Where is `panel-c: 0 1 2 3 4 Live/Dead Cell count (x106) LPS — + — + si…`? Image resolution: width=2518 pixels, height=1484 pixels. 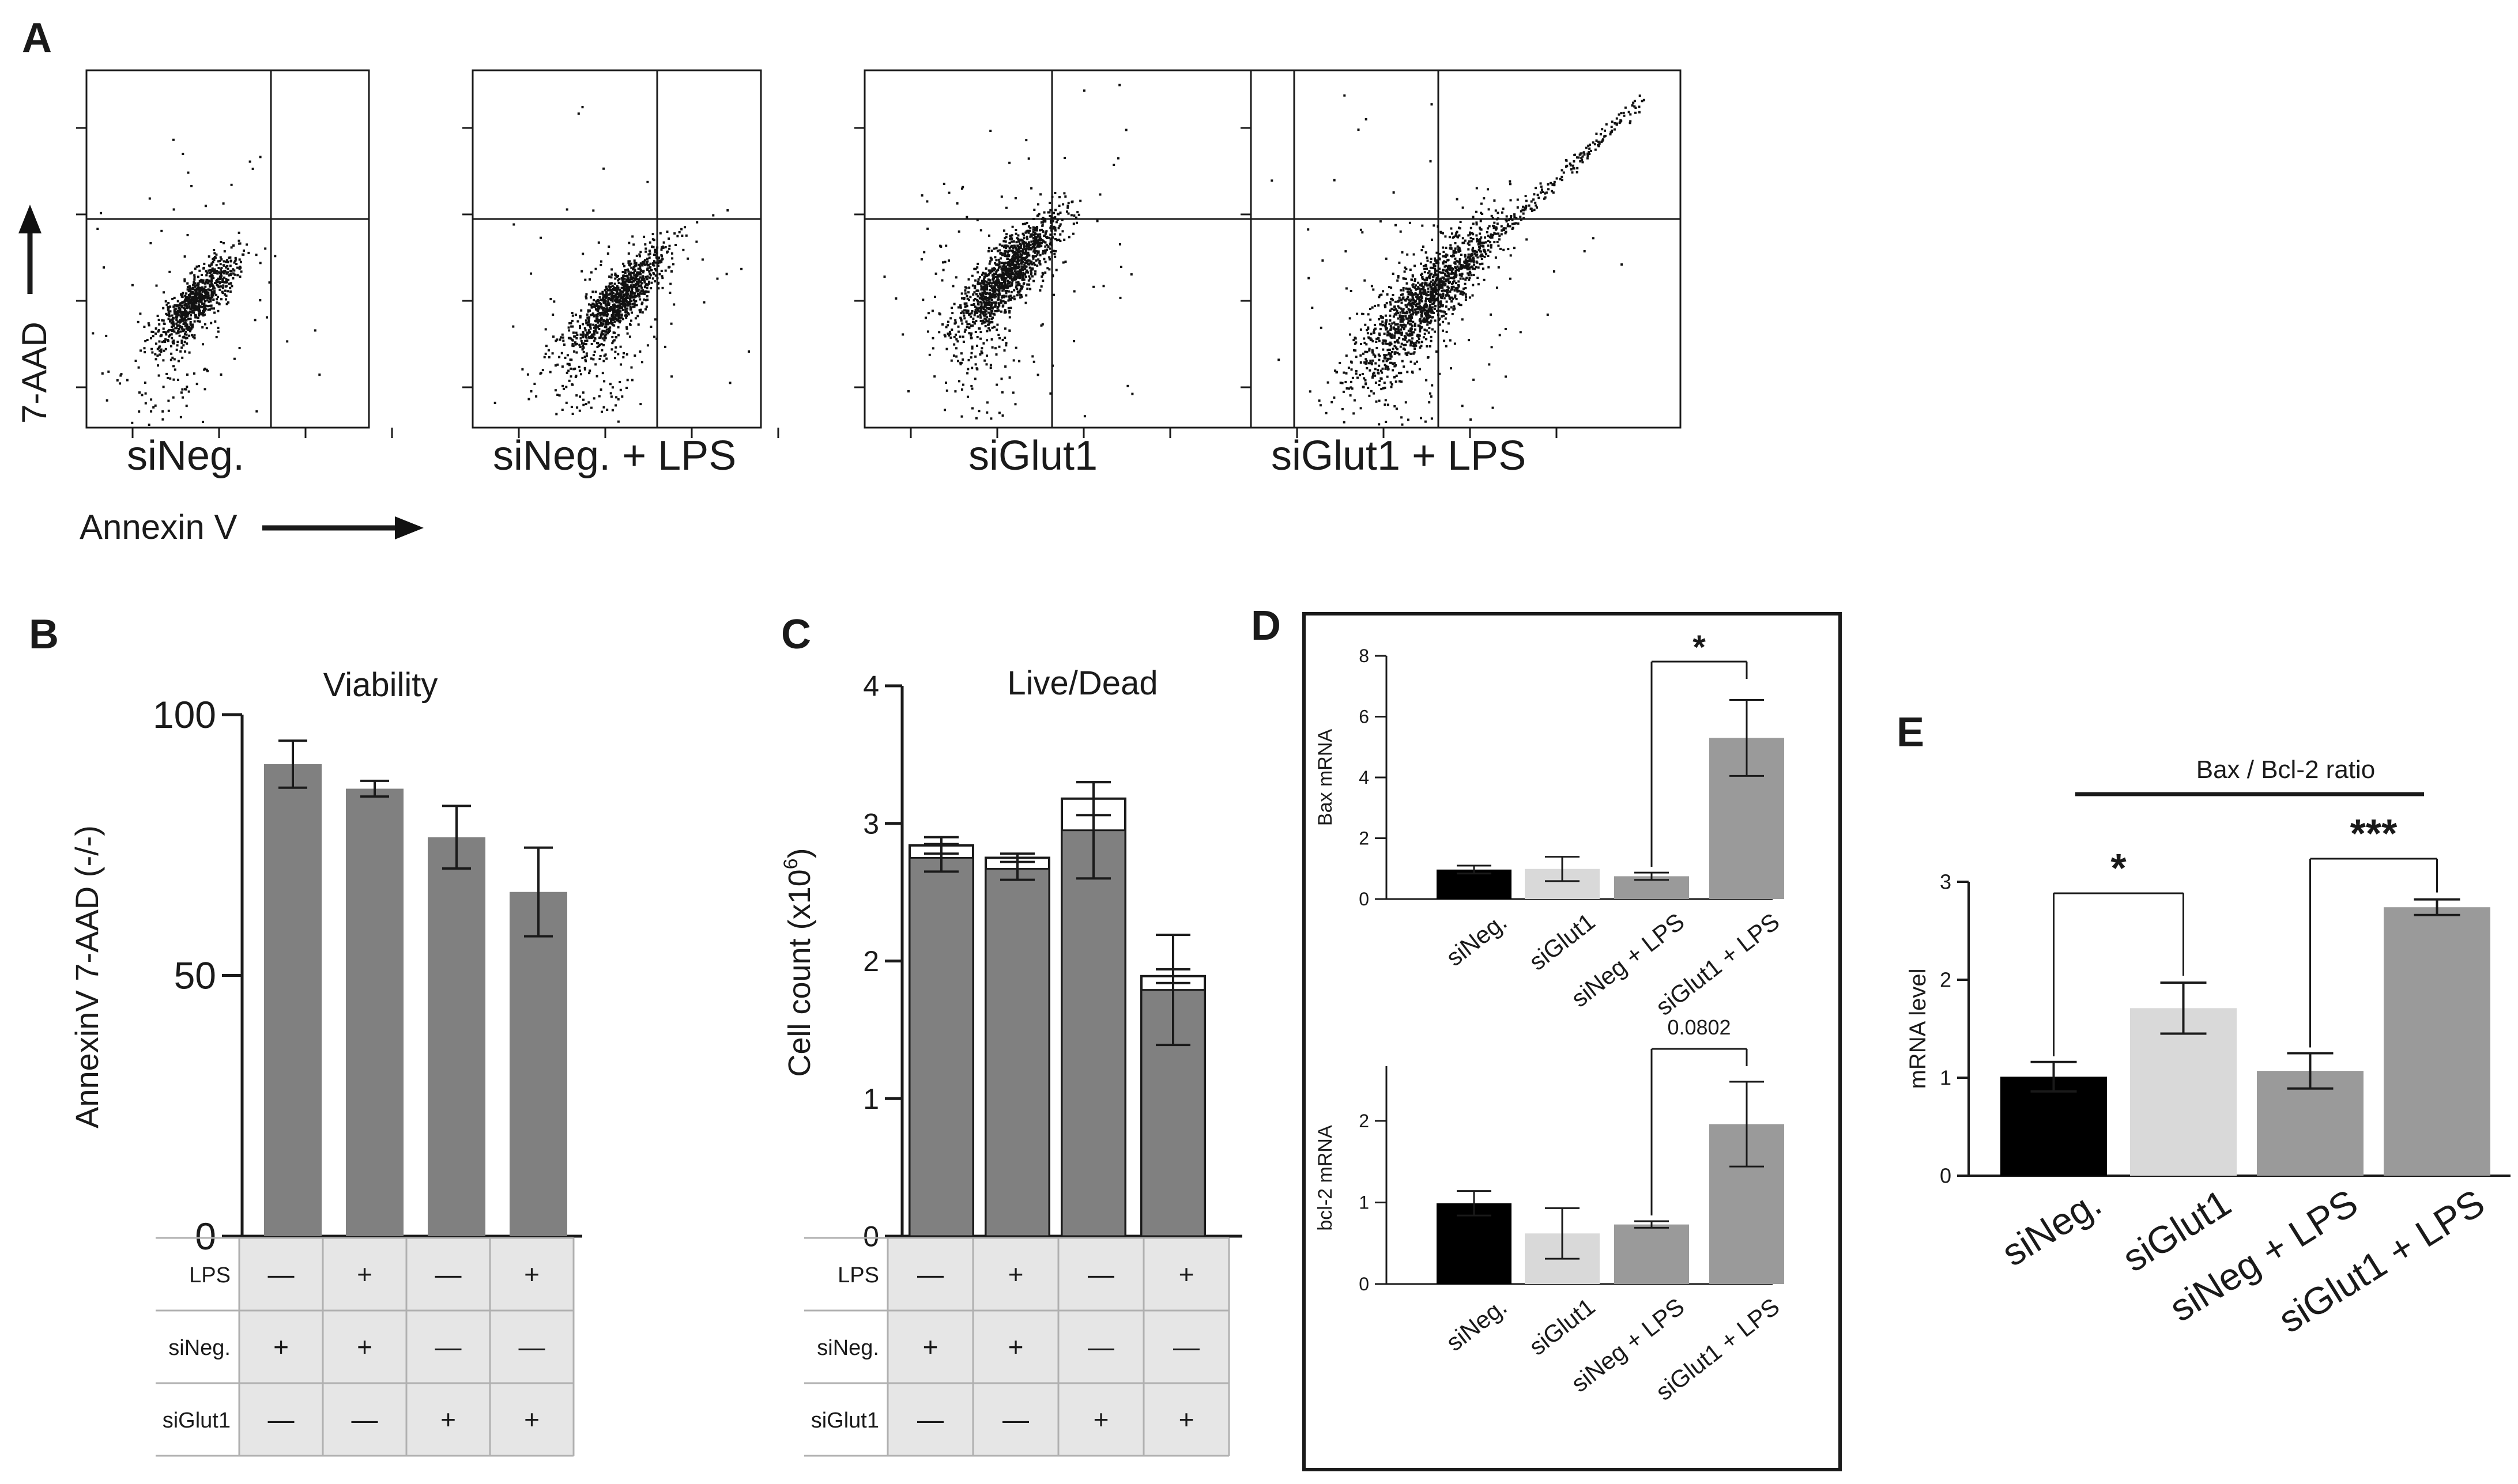
panel-c: 0 1 2 3 4 Live/Dead Cell count (x106) LPS — + — + si… is located at coordinates (1011, 1060).